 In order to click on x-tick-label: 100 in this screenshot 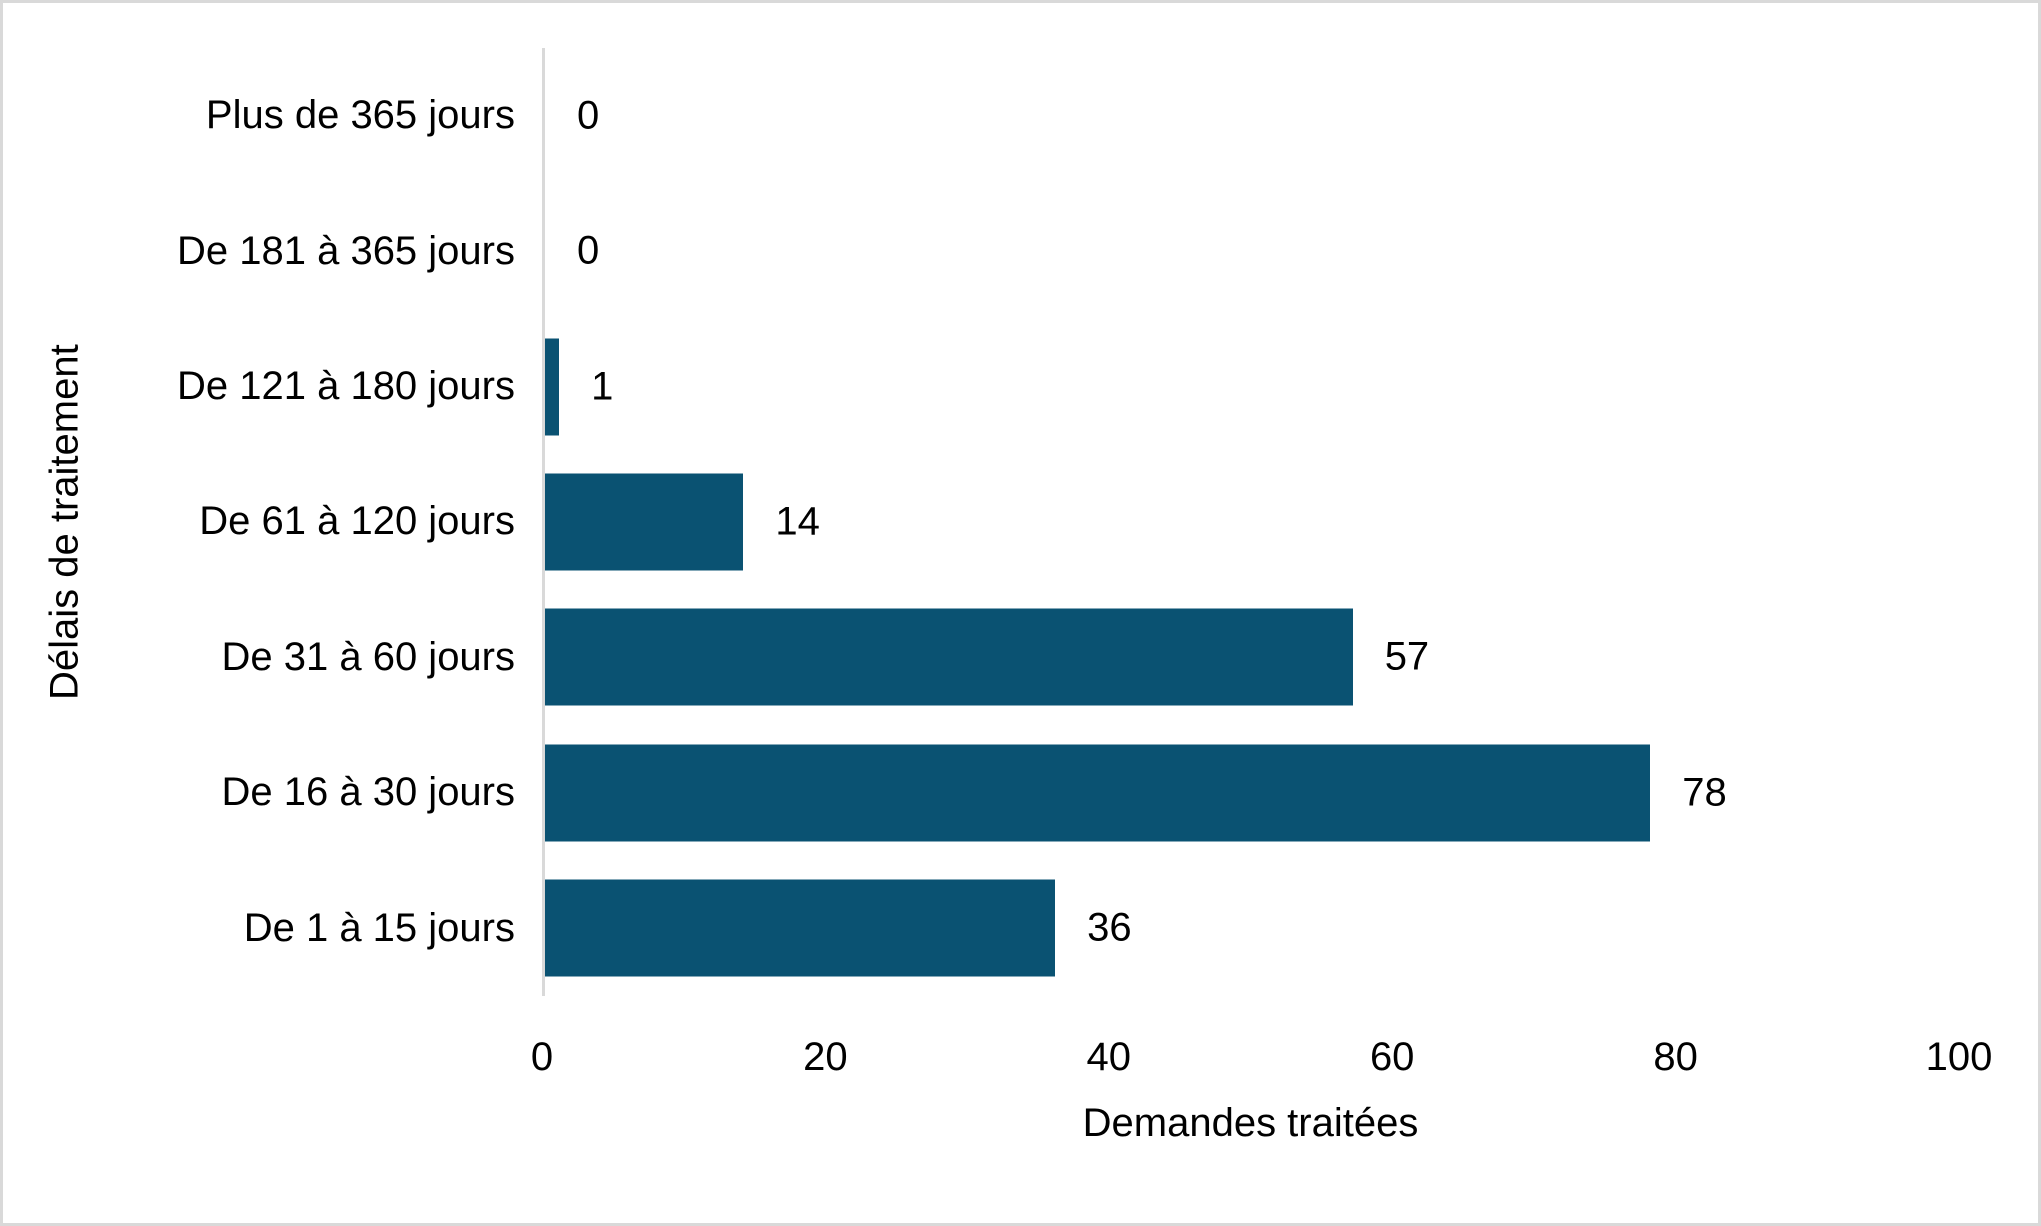, I will do `click(1959, 1057)`.